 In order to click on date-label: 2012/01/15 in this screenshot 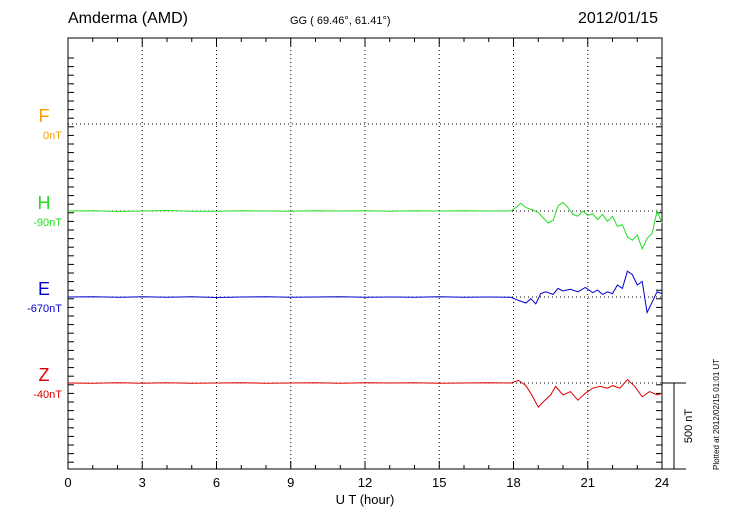, I will do `click(618, 18)`.